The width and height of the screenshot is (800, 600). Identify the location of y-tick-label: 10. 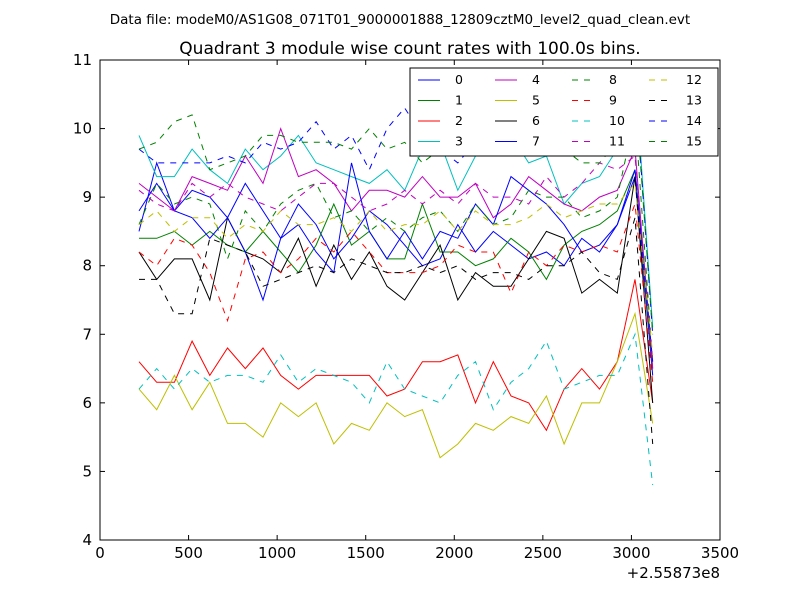
(82, 129).